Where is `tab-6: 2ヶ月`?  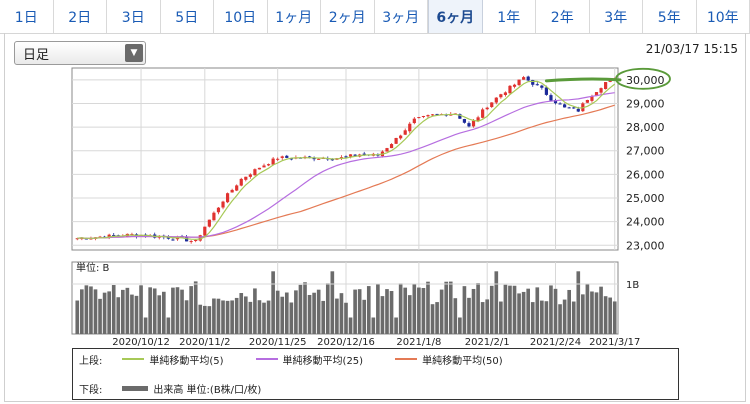
tab-6: 2ヶ月 is located at coordinates (348, 16).